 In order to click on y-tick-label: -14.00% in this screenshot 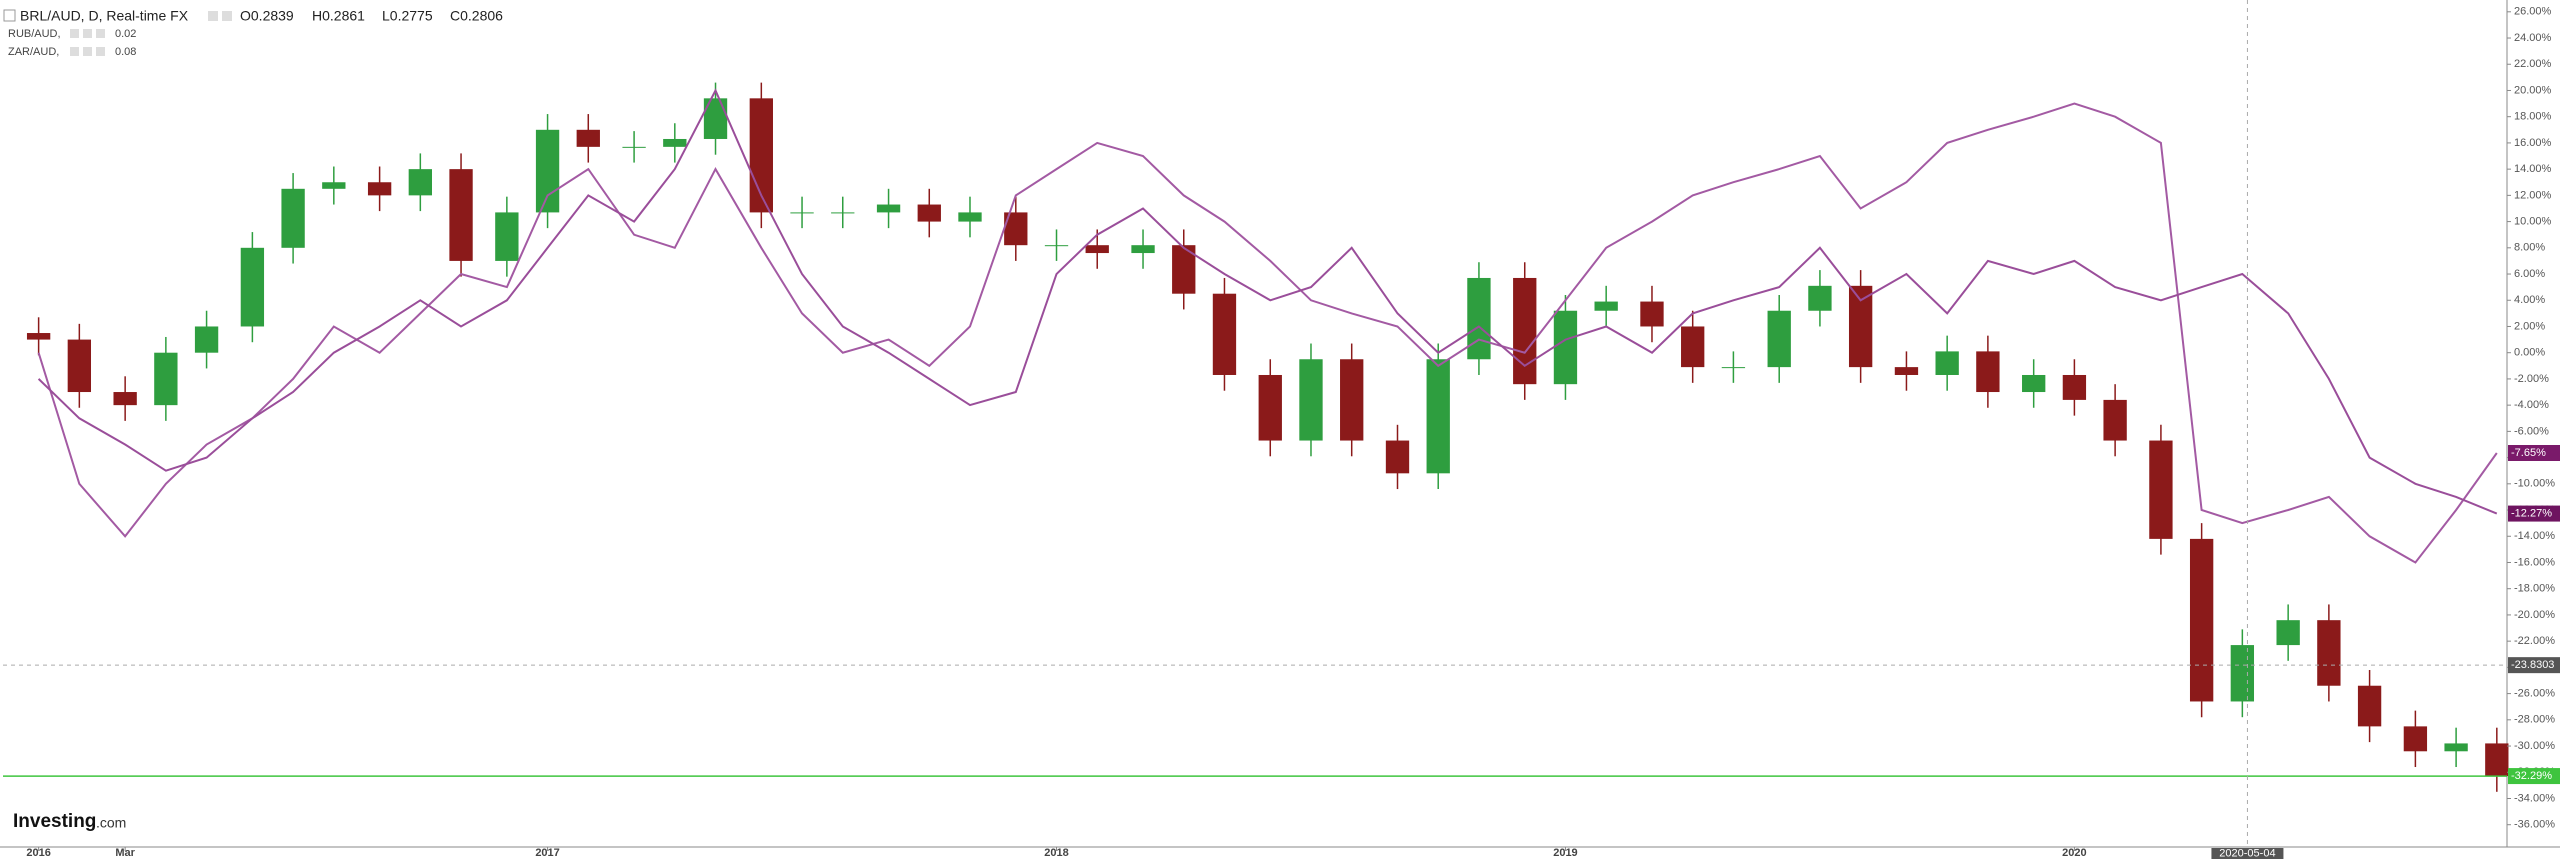, I will do `click(2534, 536)`.